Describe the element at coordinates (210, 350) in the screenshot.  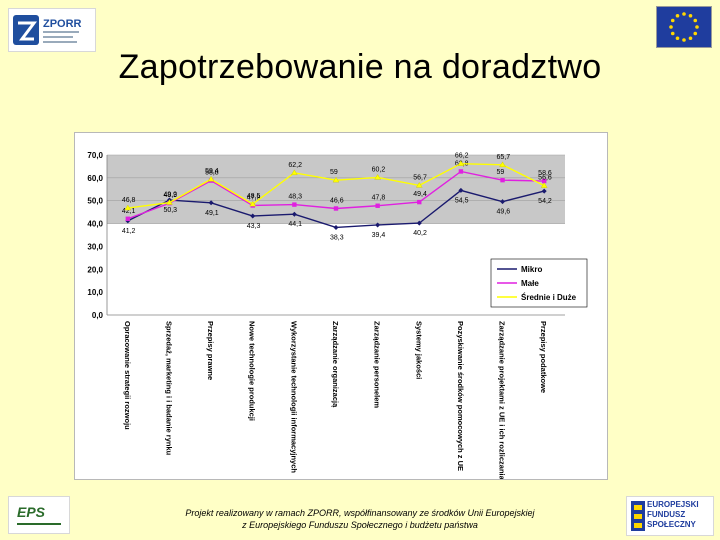
I see `category-label: Przepisy prawne` at that location.